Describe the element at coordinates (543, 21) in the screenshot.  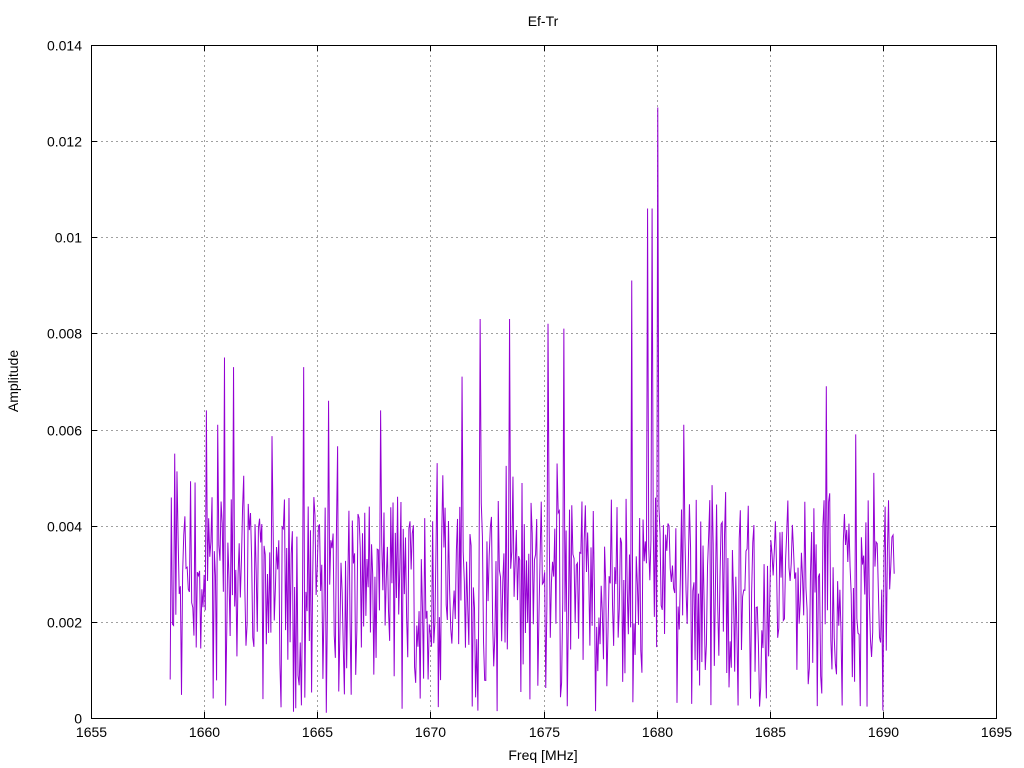
I see `chart-title: Ef-Tr` at that location.